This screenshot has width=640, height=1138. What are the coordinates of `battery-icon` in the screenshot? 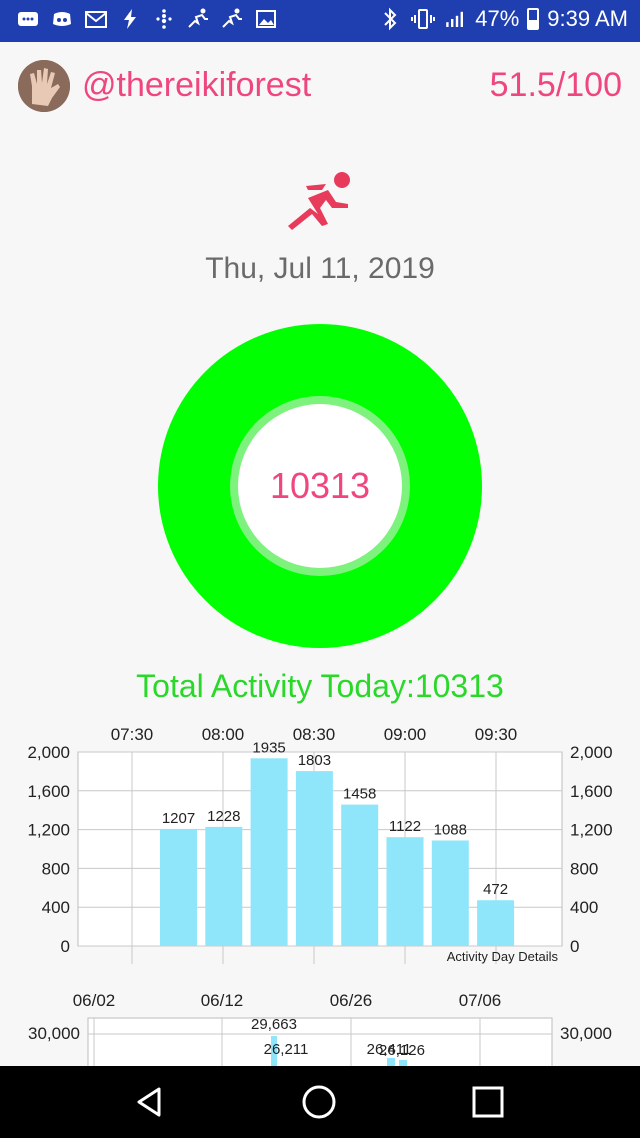 It's located at (533, 19).